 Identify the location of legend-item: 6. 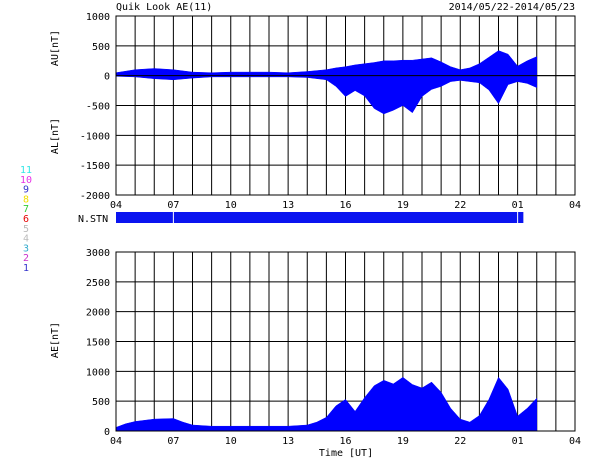
(26, 219).